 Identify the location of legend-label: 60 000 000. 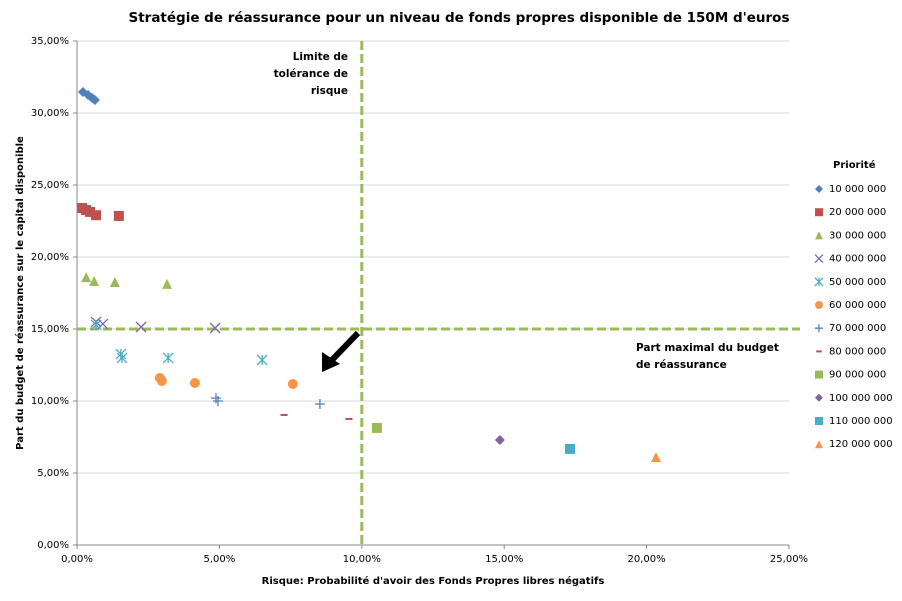
(857, 305).